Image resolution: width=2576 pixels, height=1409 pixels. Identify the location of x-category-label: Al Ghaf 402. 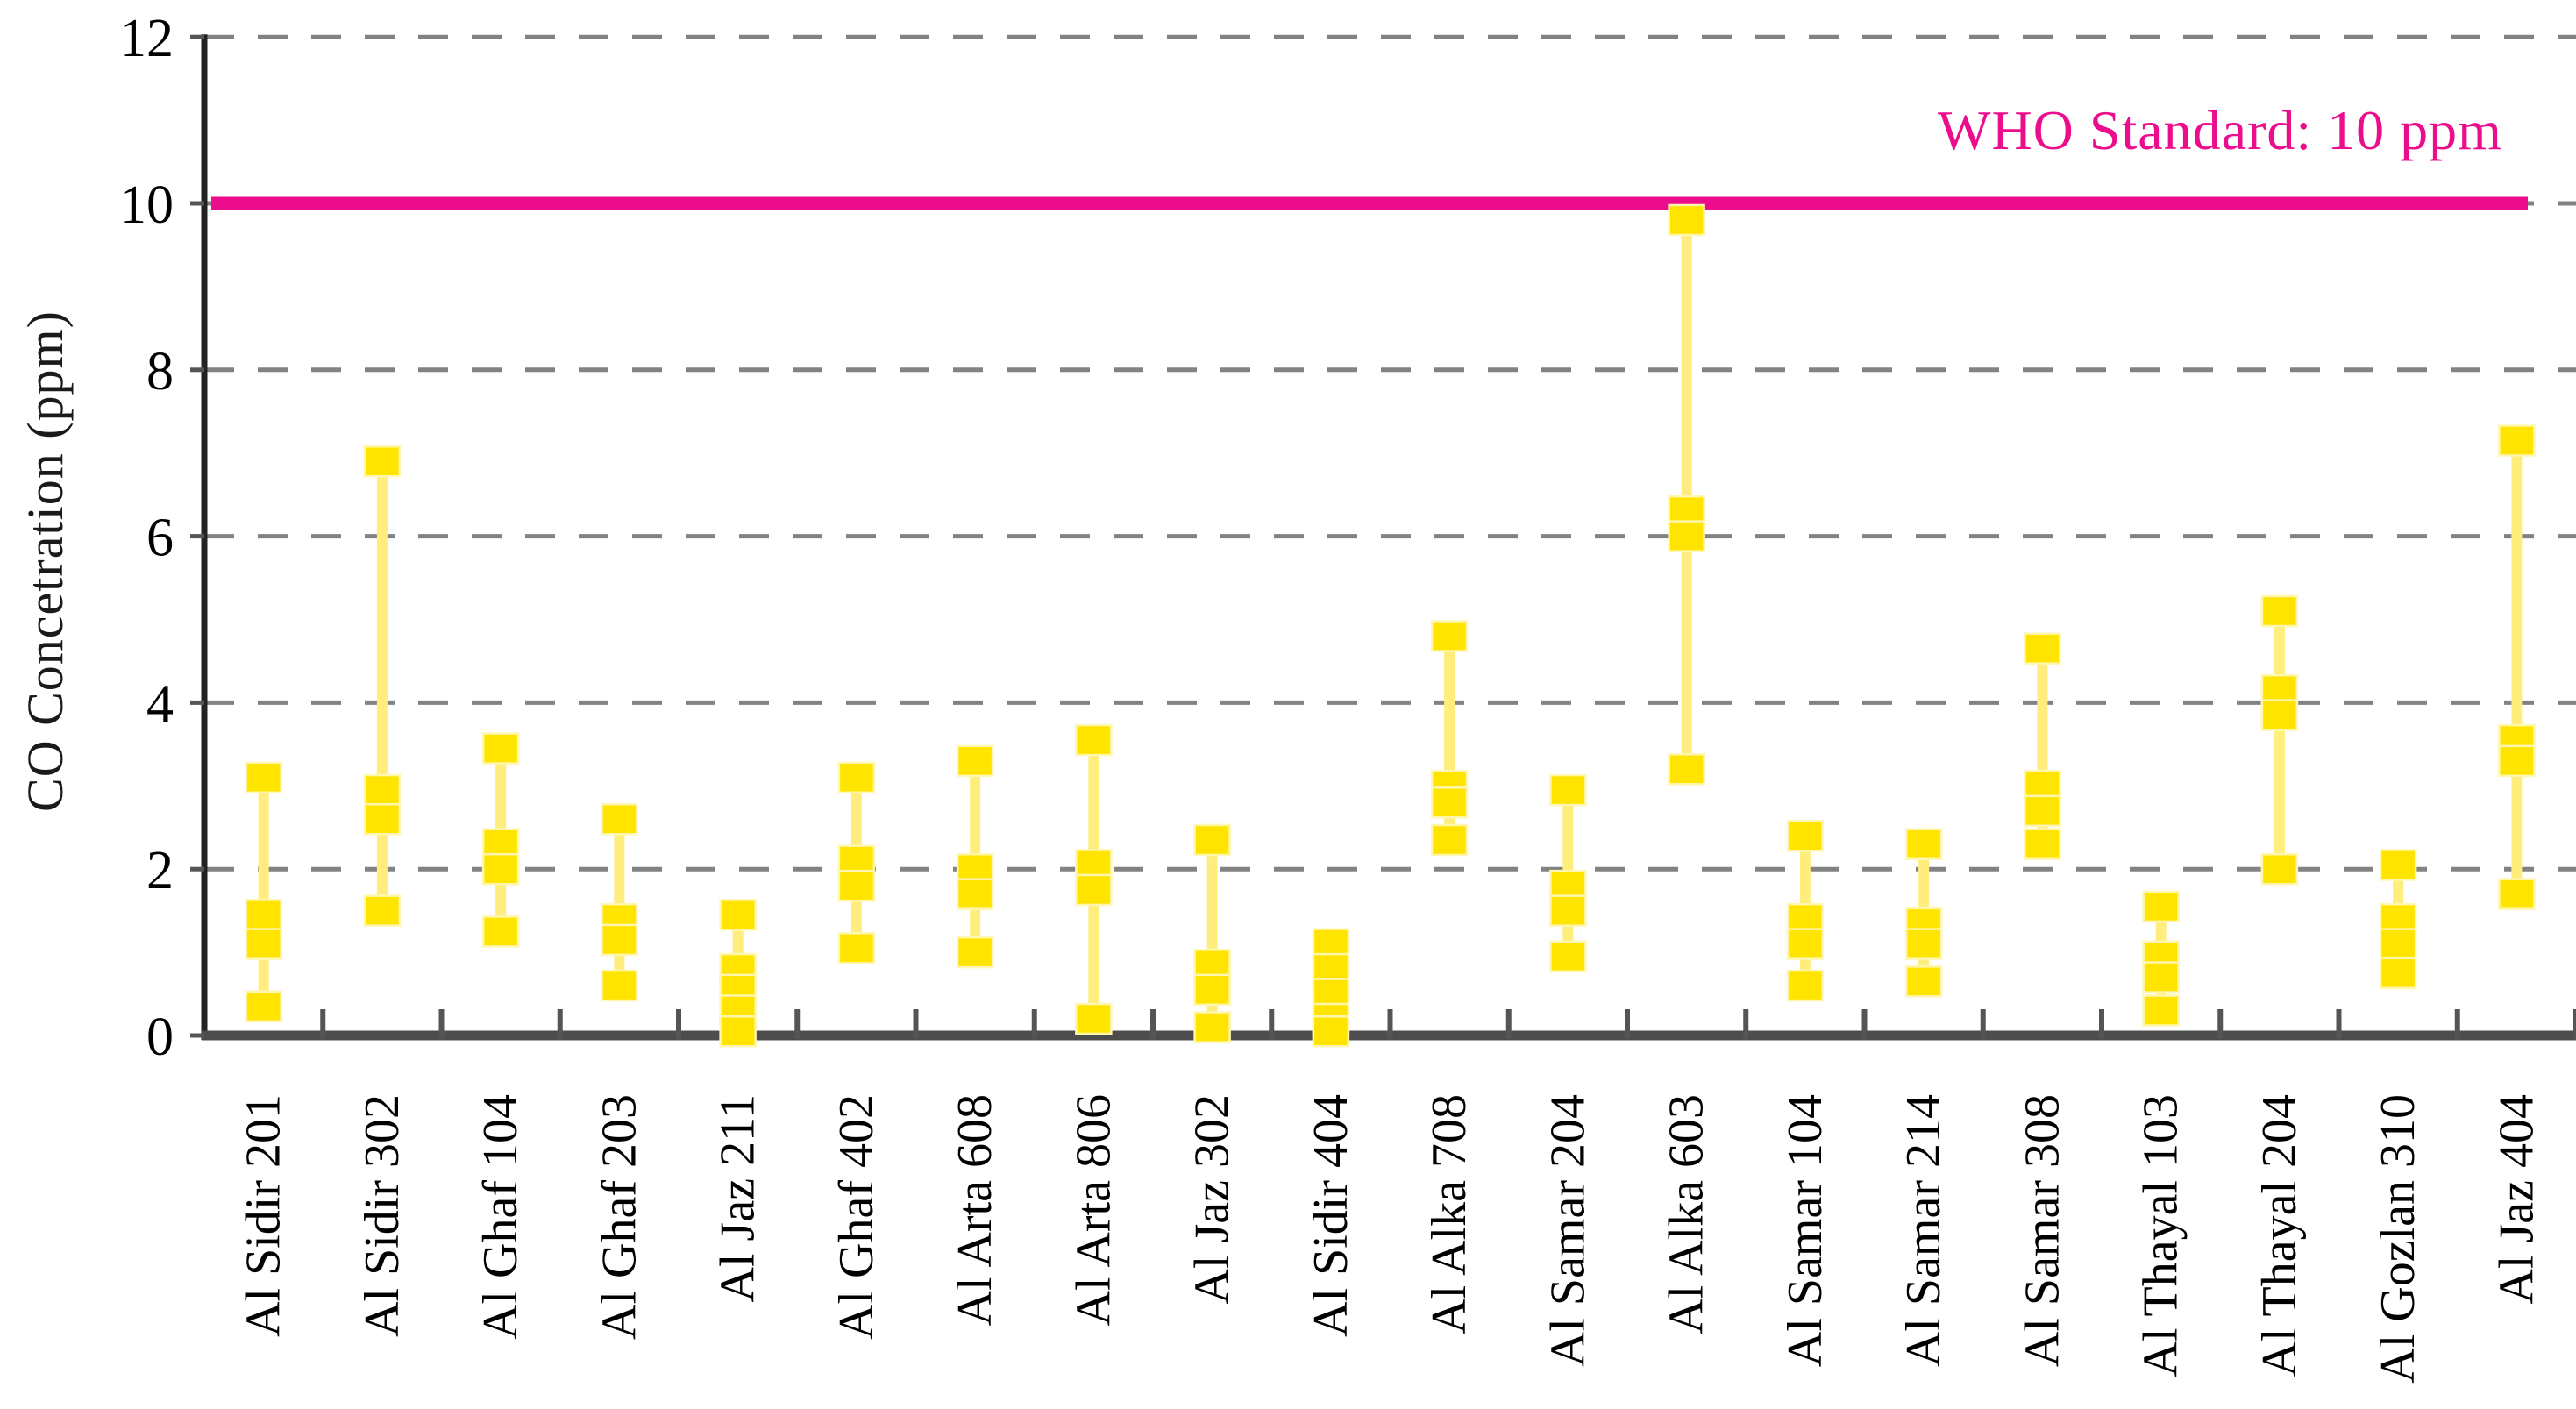
(856, 1217).